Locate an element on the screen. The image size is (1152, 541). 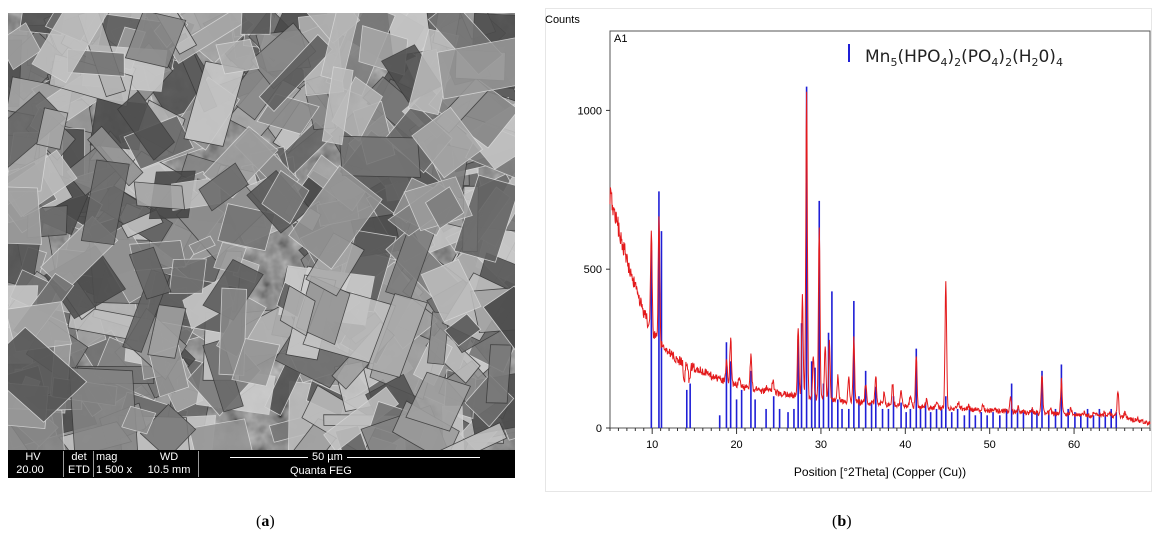
caption-a-letter: a is located at coordinates (265, 521).